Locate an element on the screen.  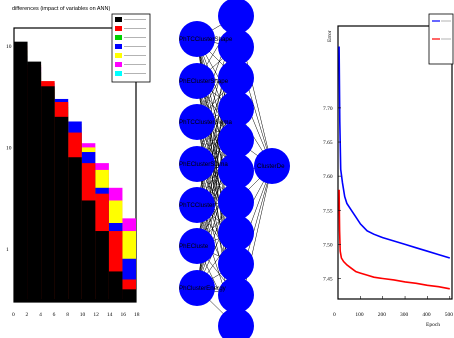
input-node-label: PhTCClusterShape is located at coordinates (206, 39).